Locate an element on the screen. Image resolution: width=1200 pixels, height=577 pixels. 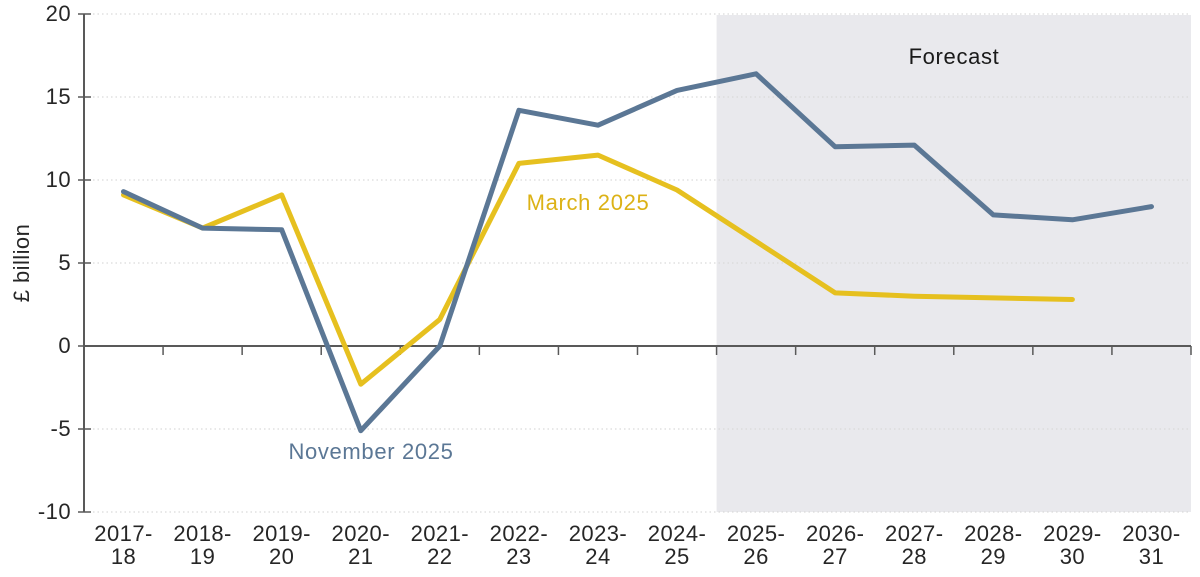
y-tick-label: 10 is located at coordinates (58, 179).